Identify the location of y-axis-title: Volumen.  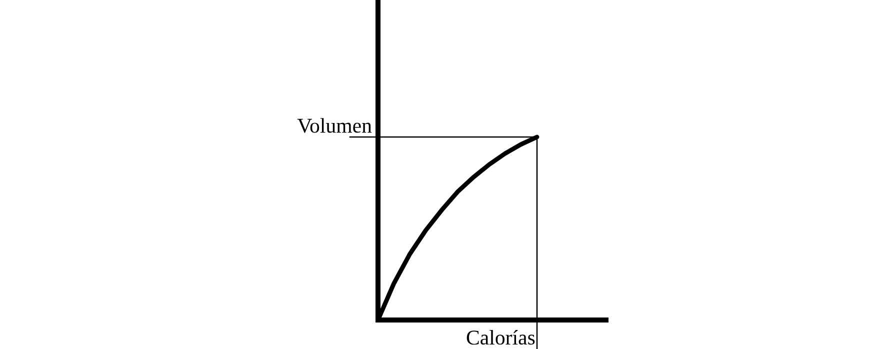
(334, 125).